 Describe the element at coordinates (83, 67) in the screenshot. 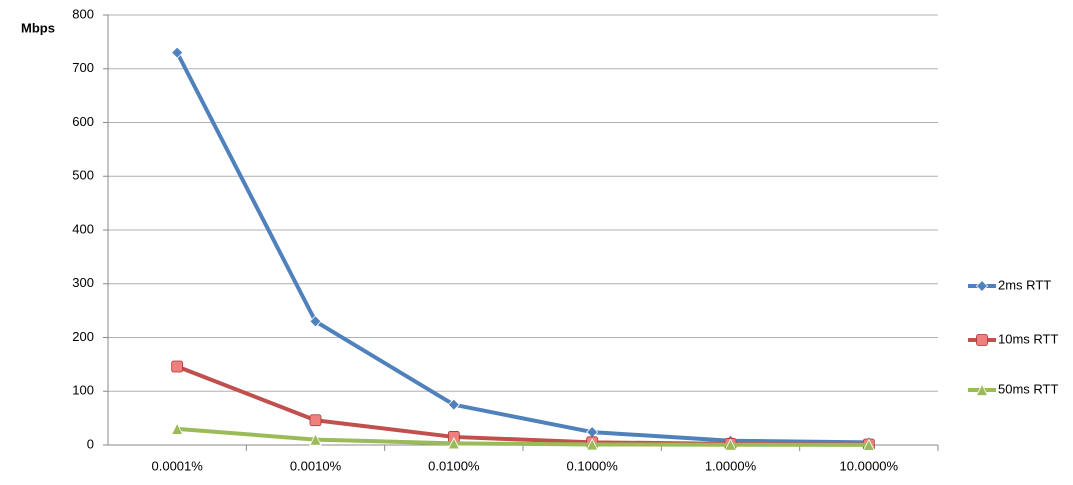

I see `y-tick-label: 700` at that location.